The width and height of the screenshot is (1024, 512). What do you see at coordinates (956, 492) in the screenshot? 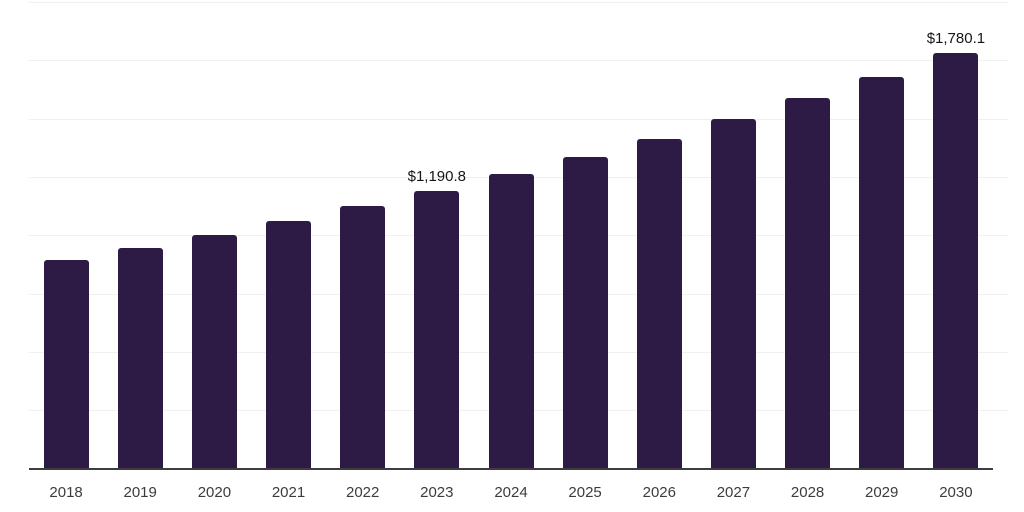
I see `x-tick-label-2030: 2030` at bounding box center [956, 492].